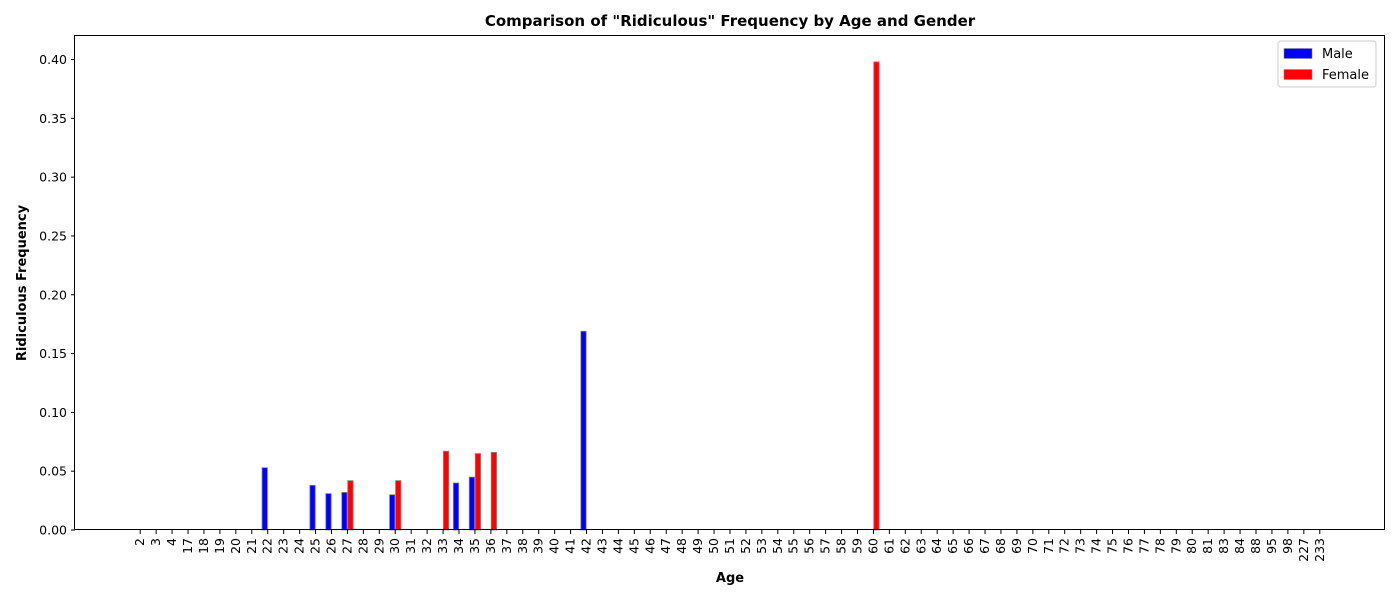 The width and height of the screenshot is (1400, 600). What do you see at coordinates (904, 546) in the screenshot?
I see `x-tick-label: 62` at bounding box center [904, 546].